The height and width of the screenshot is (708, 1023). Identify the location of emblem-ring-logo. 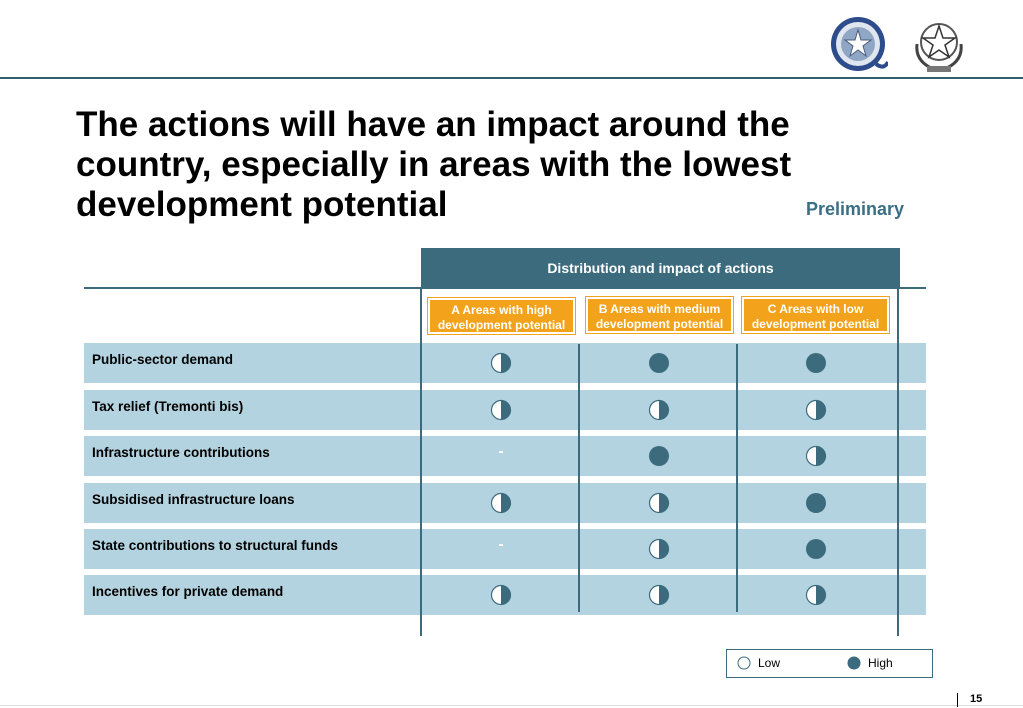
(859, 46).